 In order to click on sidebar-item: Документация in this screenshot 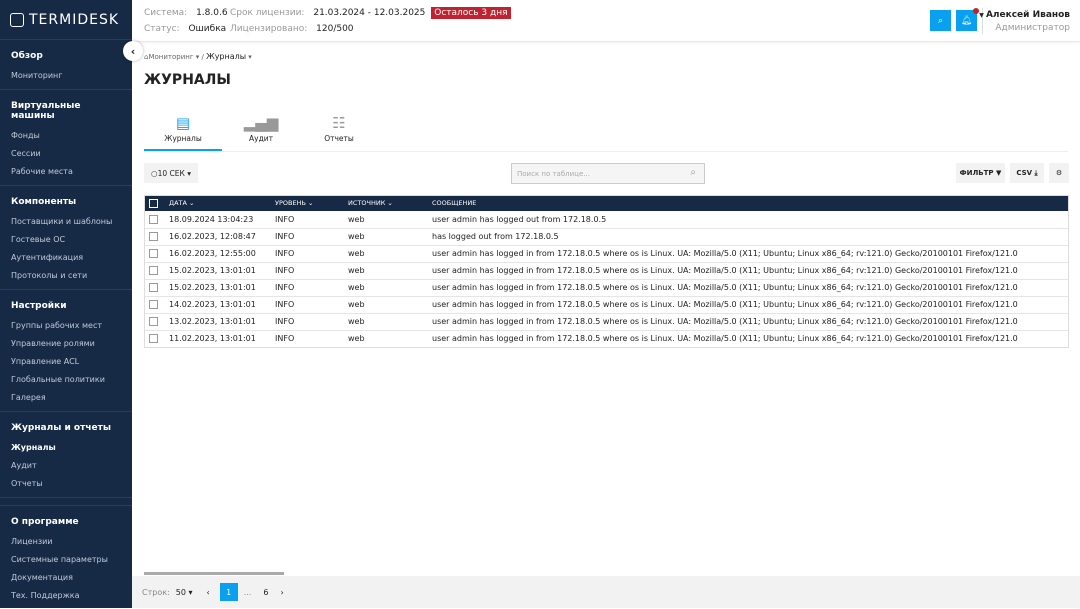, I will do `click(42, 577)`.